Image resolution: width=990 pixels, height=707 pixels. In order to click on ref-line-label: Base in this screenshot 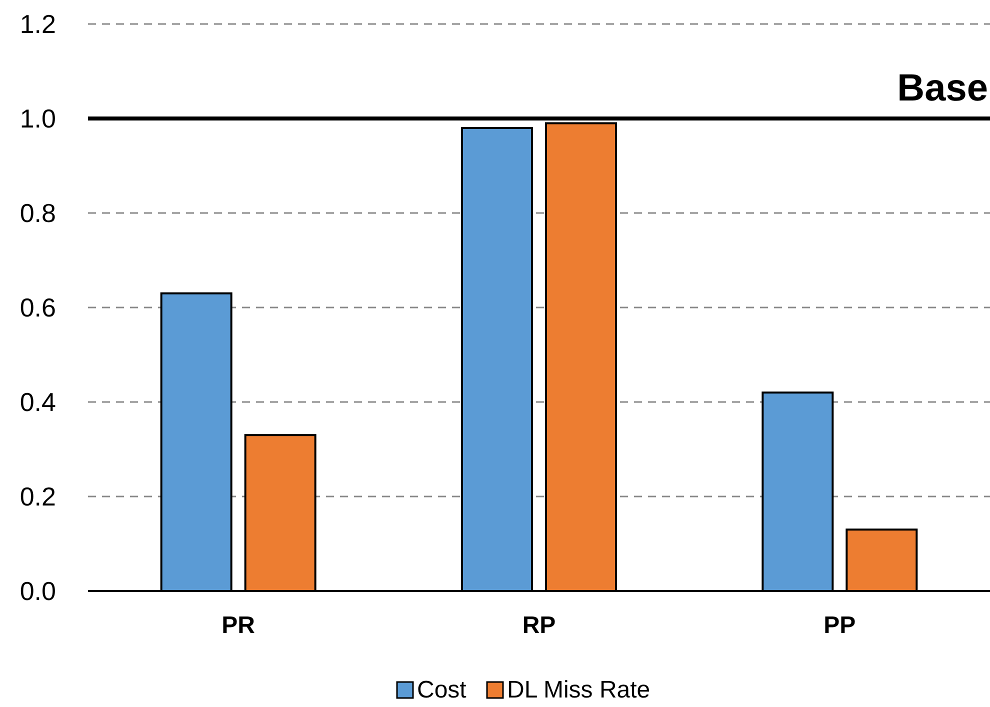, I will do `click(942, 89)`.